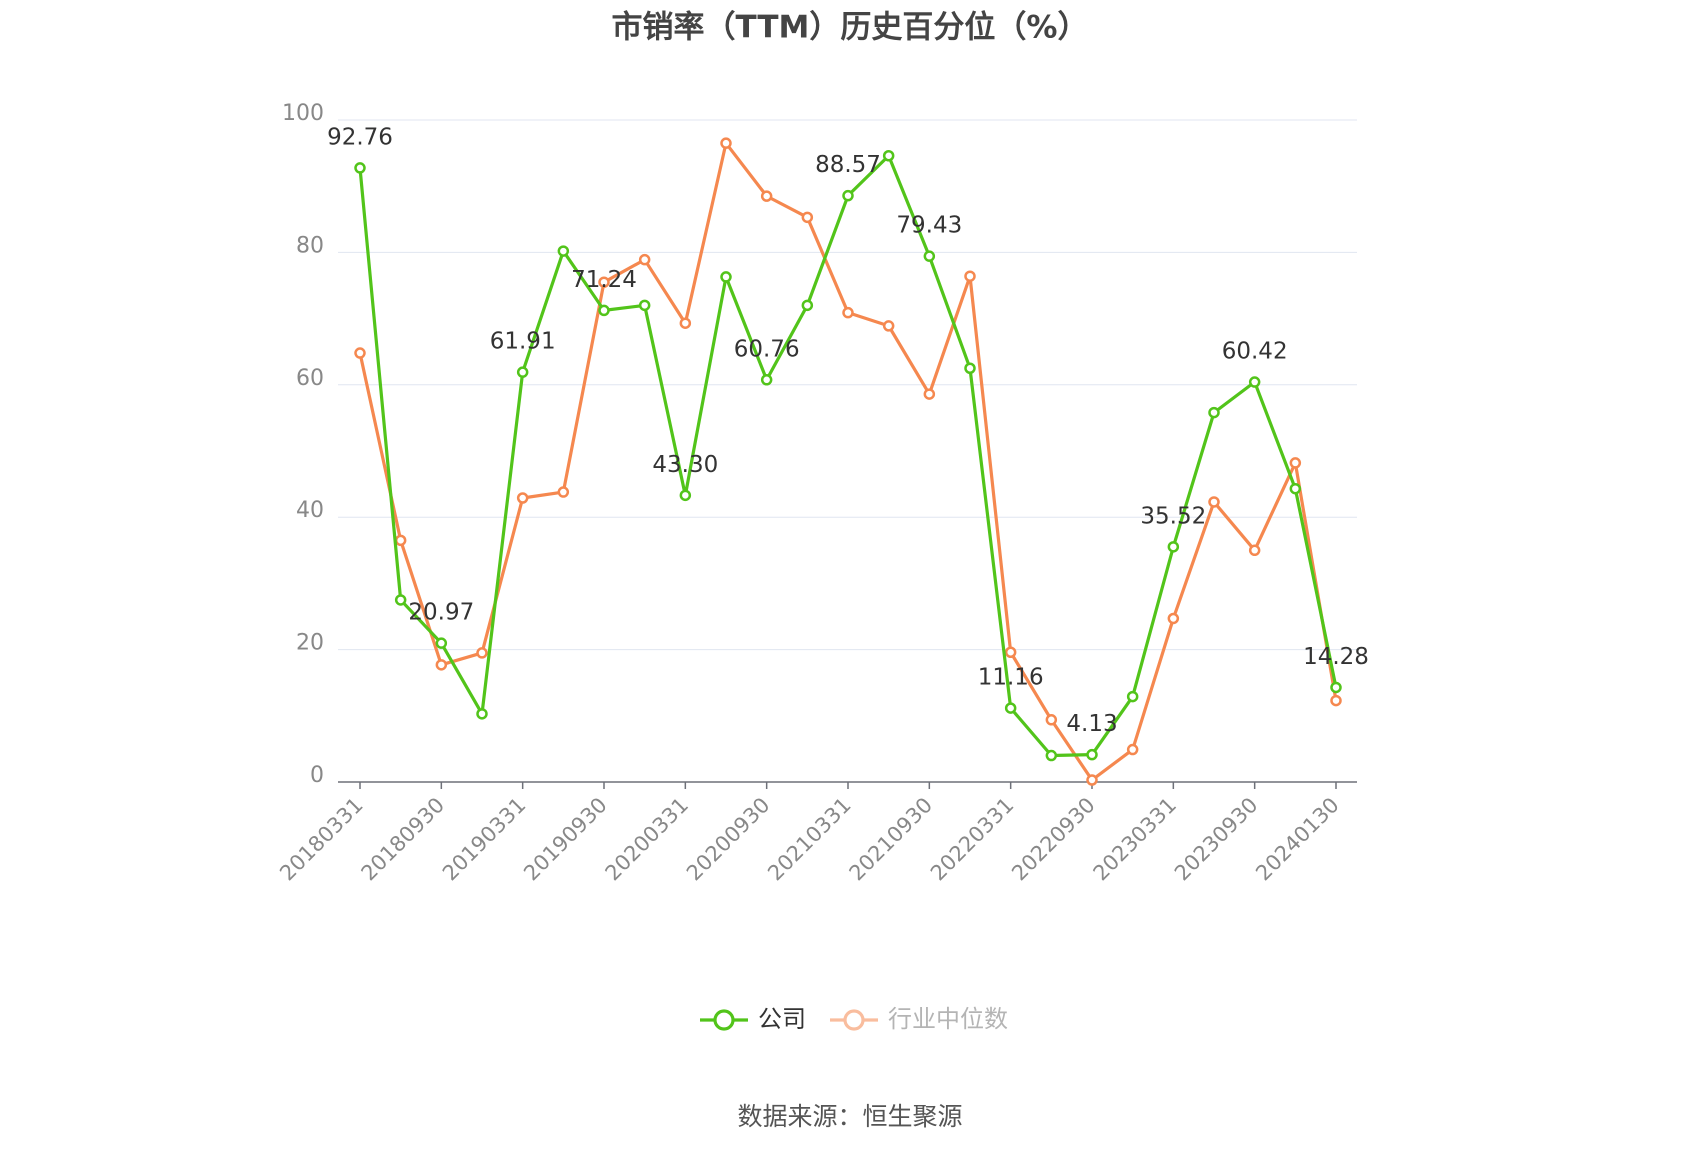  Describe the element at coordinates (1255, 352) in the screenshot. I see `data-label: 60.42` at that location.